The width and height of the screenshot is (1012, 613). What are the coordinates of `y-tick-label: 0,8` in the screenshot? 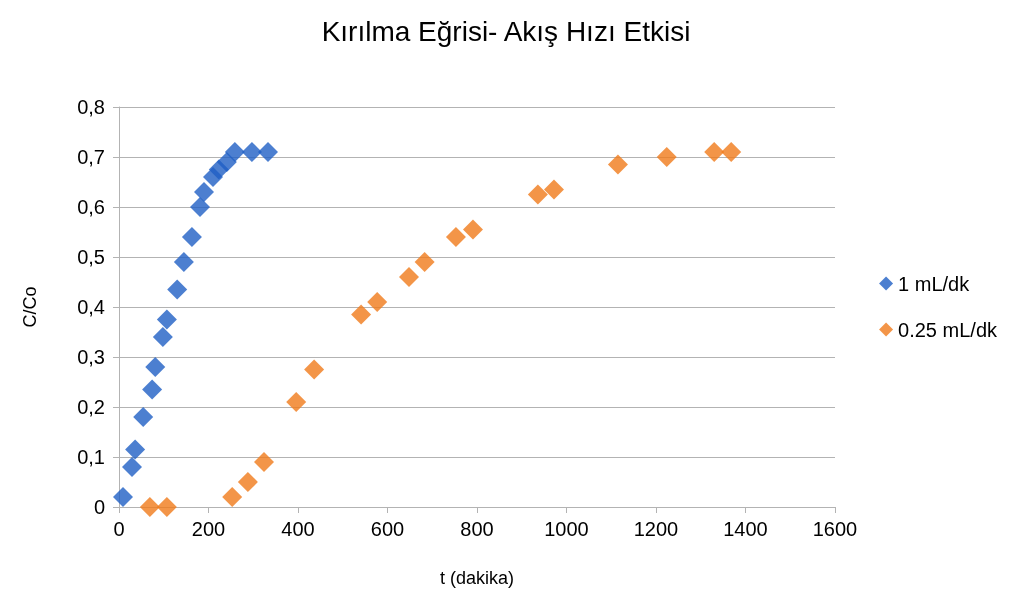 It's located at (91, 107).